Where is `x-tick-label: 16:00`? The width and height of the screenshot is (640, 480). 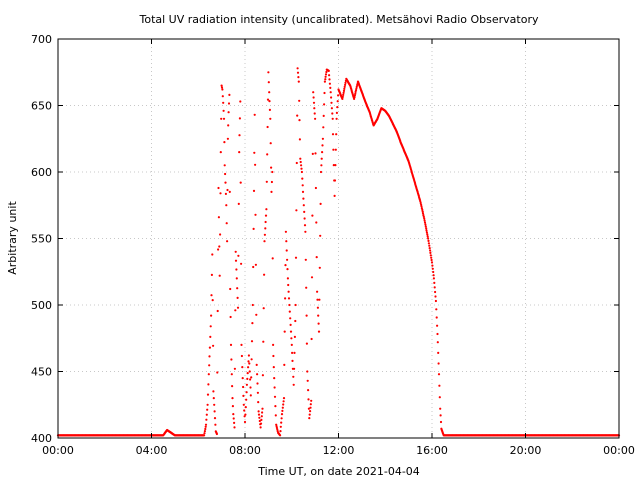
x-tick-label: 16:00 is located at coordinates (432, 450).